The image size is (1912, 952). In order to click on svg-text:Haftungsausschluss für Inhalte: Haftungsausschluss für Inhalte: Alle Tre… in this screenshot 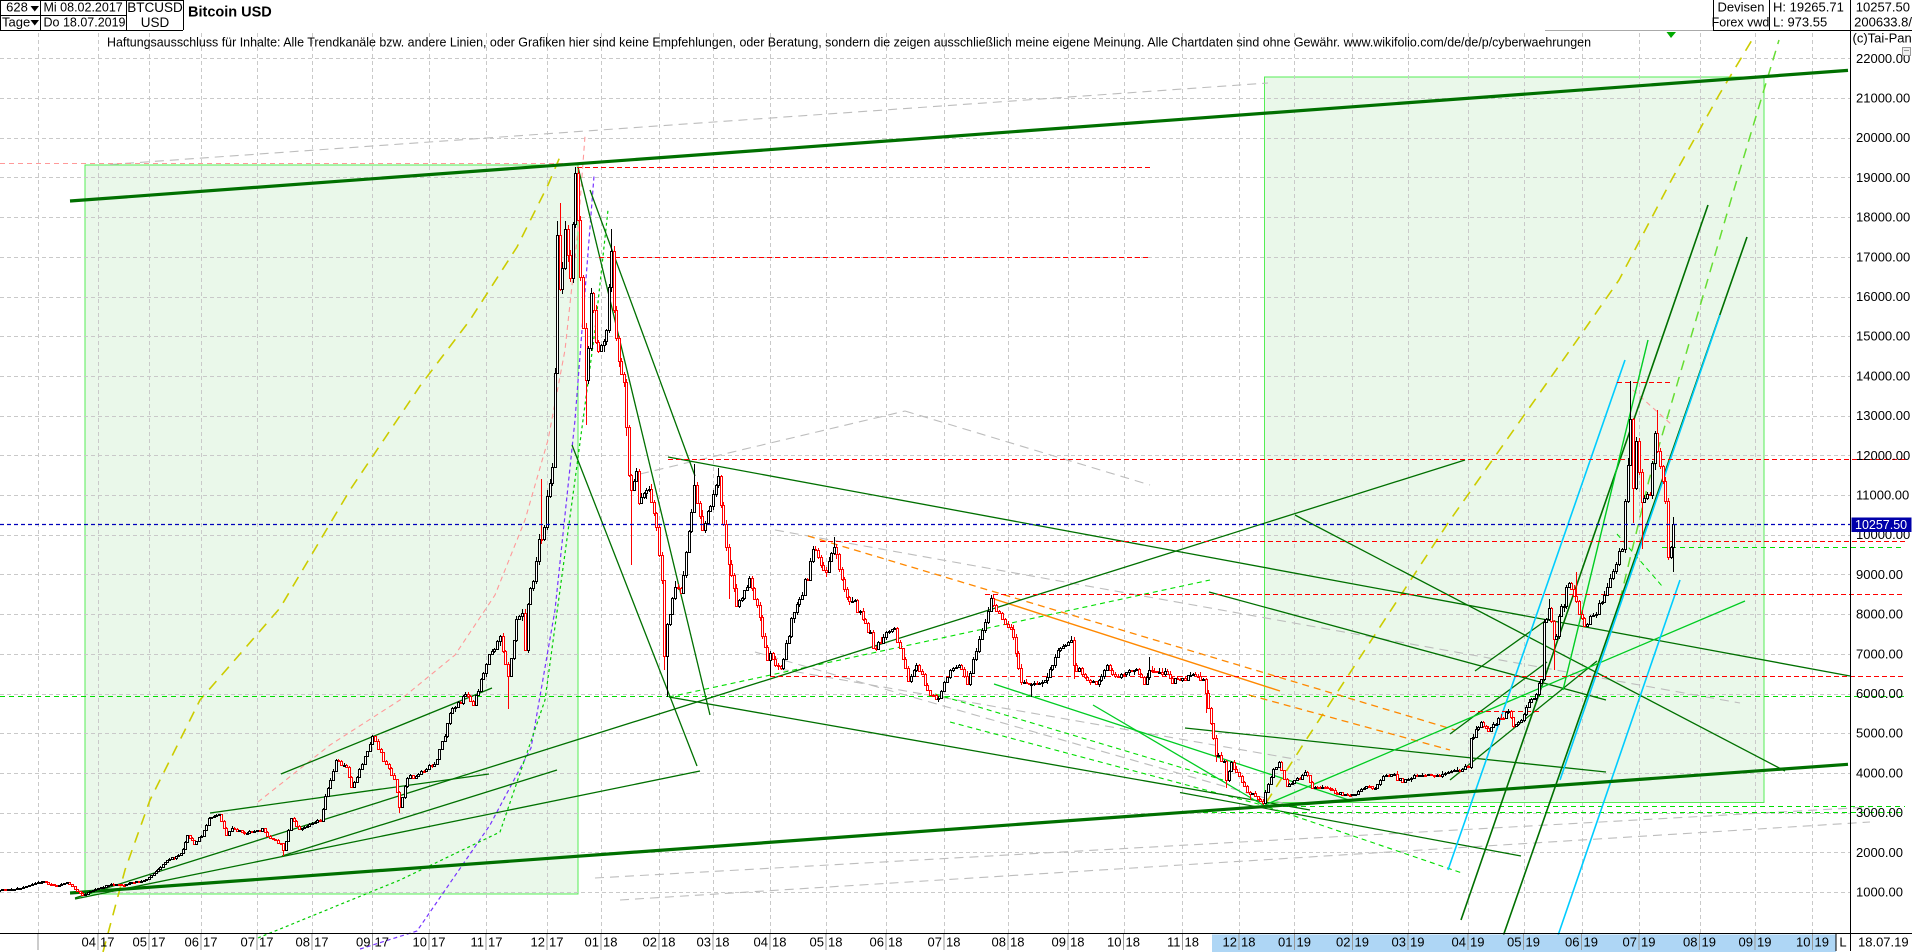, I will do `click(849, 42)`.